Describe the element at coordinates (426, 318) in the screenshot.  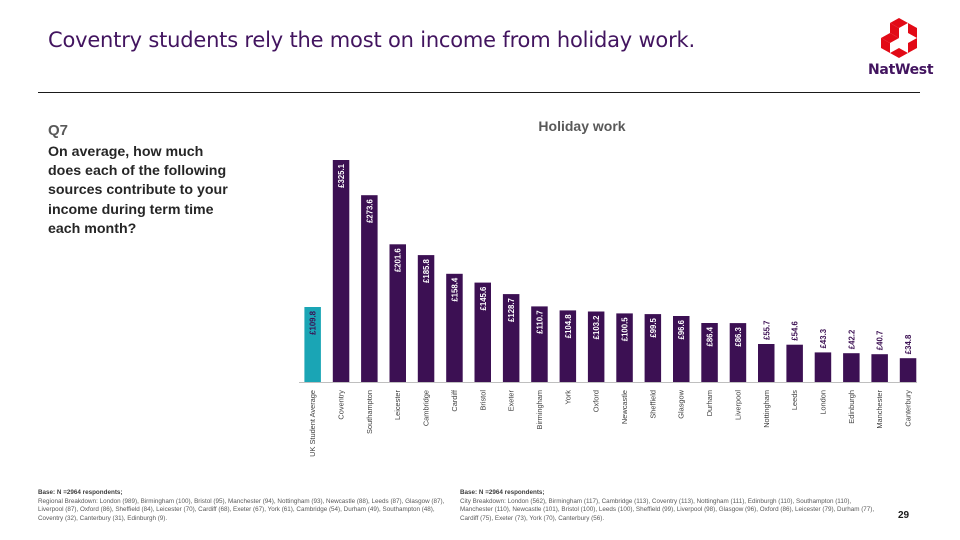
I see `bar-cambridge` at that location.